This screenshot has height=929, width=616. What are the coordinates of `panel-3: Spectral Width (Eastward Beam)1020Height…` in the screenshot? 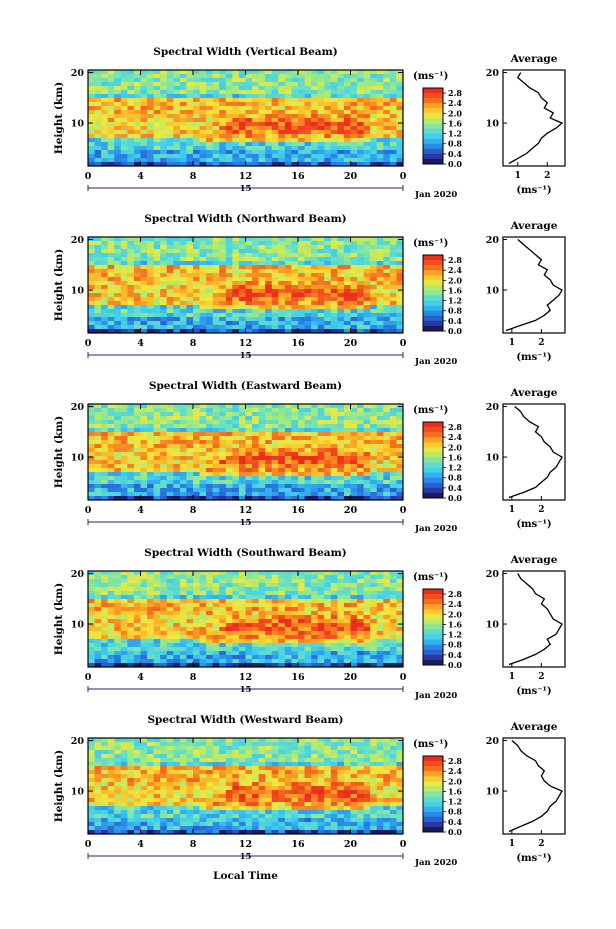 It's located at (309, 457).